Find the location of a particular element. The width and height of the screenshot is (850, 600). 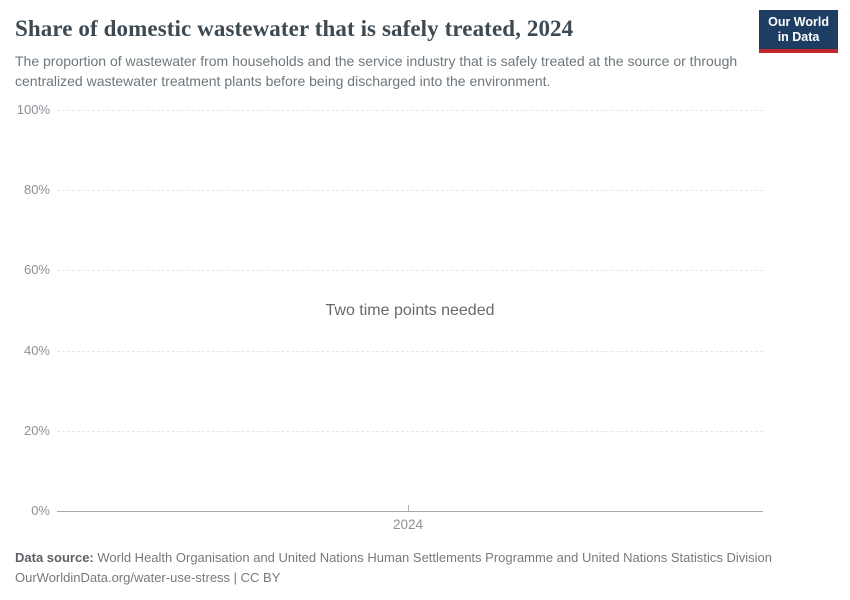

y-axis-tick-label: 0% is located at coordinates (40, 510).